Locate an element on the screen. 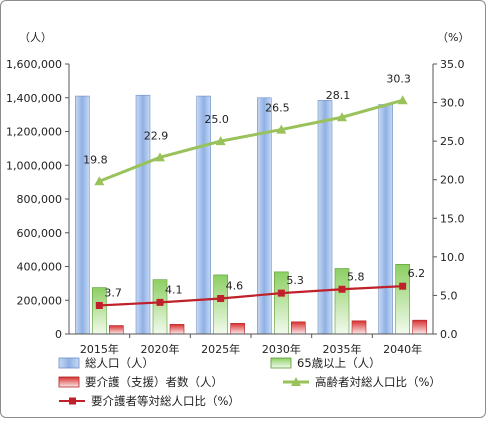  data-label-elderly-ratio: 22.9 is located at coordinates (156, 135).